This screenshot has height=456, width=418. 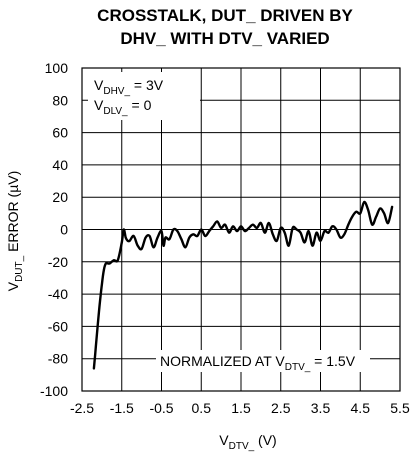 I want to click on y-tick-label: 80, so click(x=60, y=100).